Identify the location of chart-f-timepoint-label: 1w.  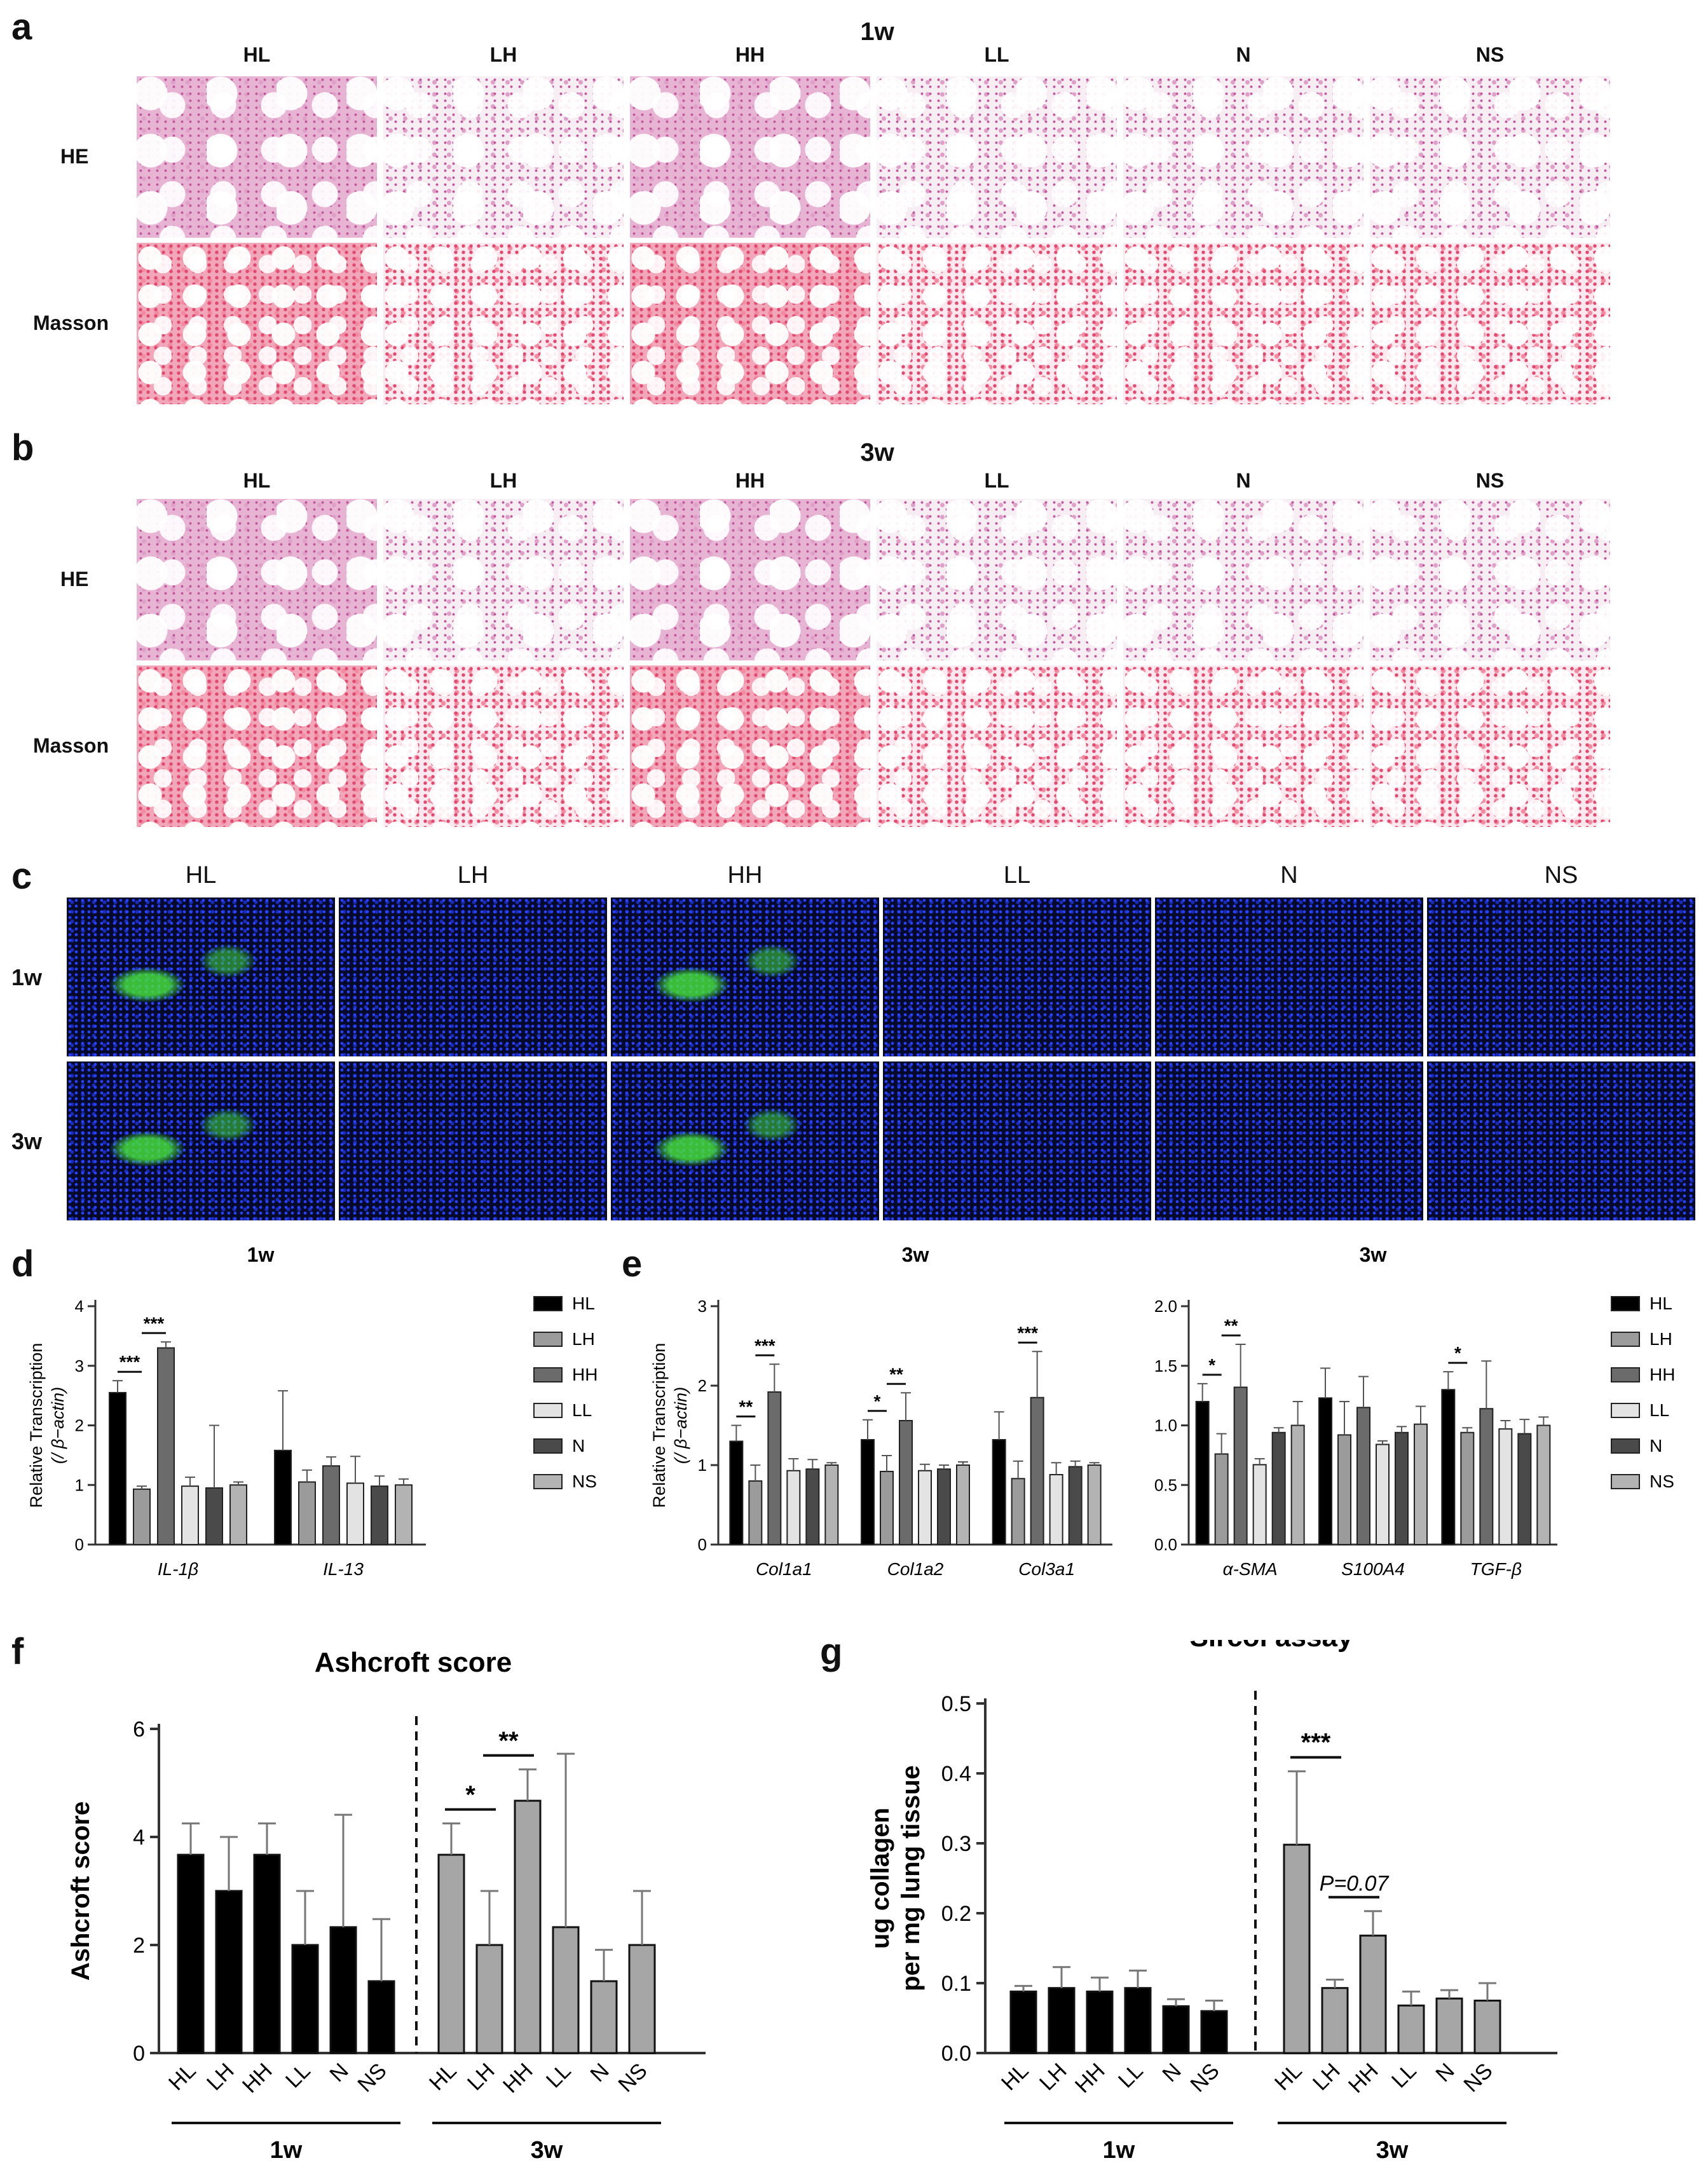
(286, 2150).